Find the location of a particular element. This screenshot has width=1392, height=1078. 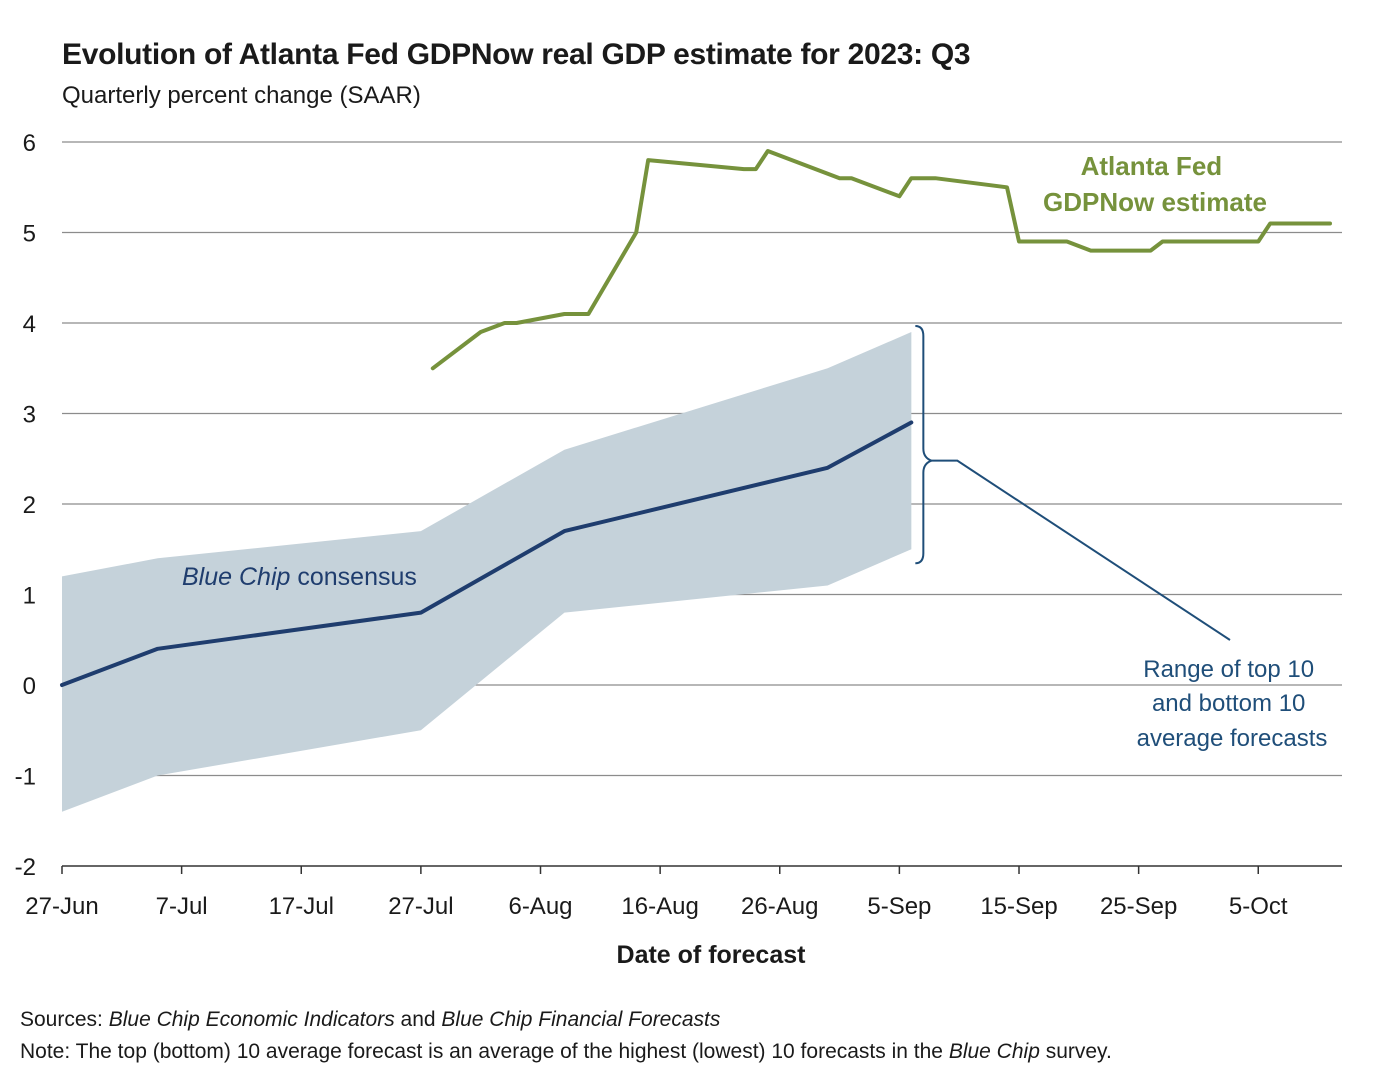

y-tick-label: 6 is located at coordinates (29, 143).